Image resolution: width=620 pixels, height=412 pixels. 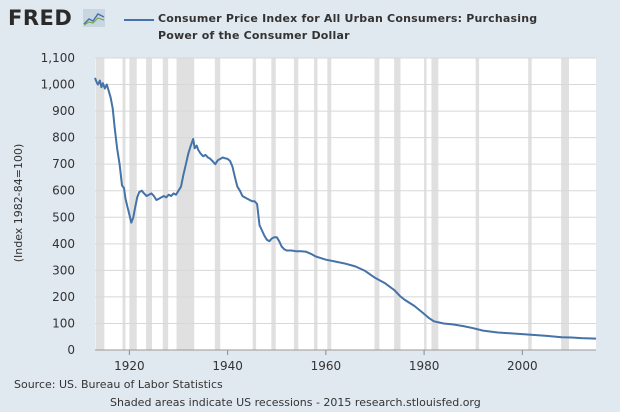 What do you see at coordinates (63, 217) in the screenshot?
I see `y-tick-label: 500` at bounding box center [63, 217].